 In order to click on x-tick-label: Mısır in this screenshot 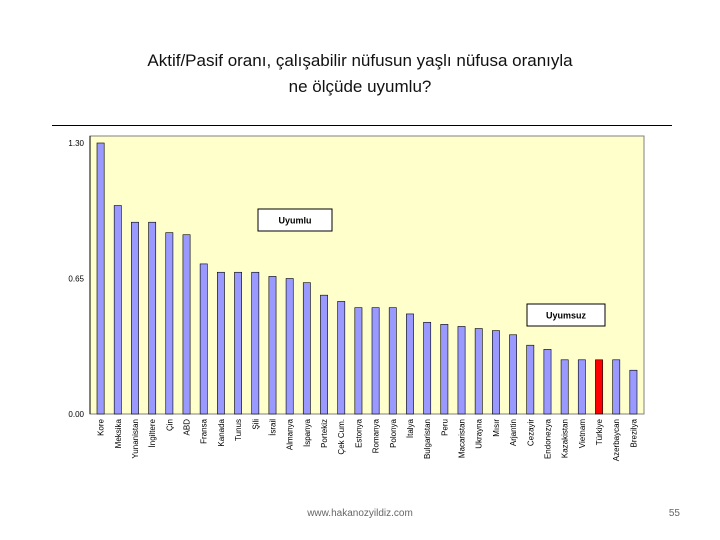, I will do `click(496, 428)`.